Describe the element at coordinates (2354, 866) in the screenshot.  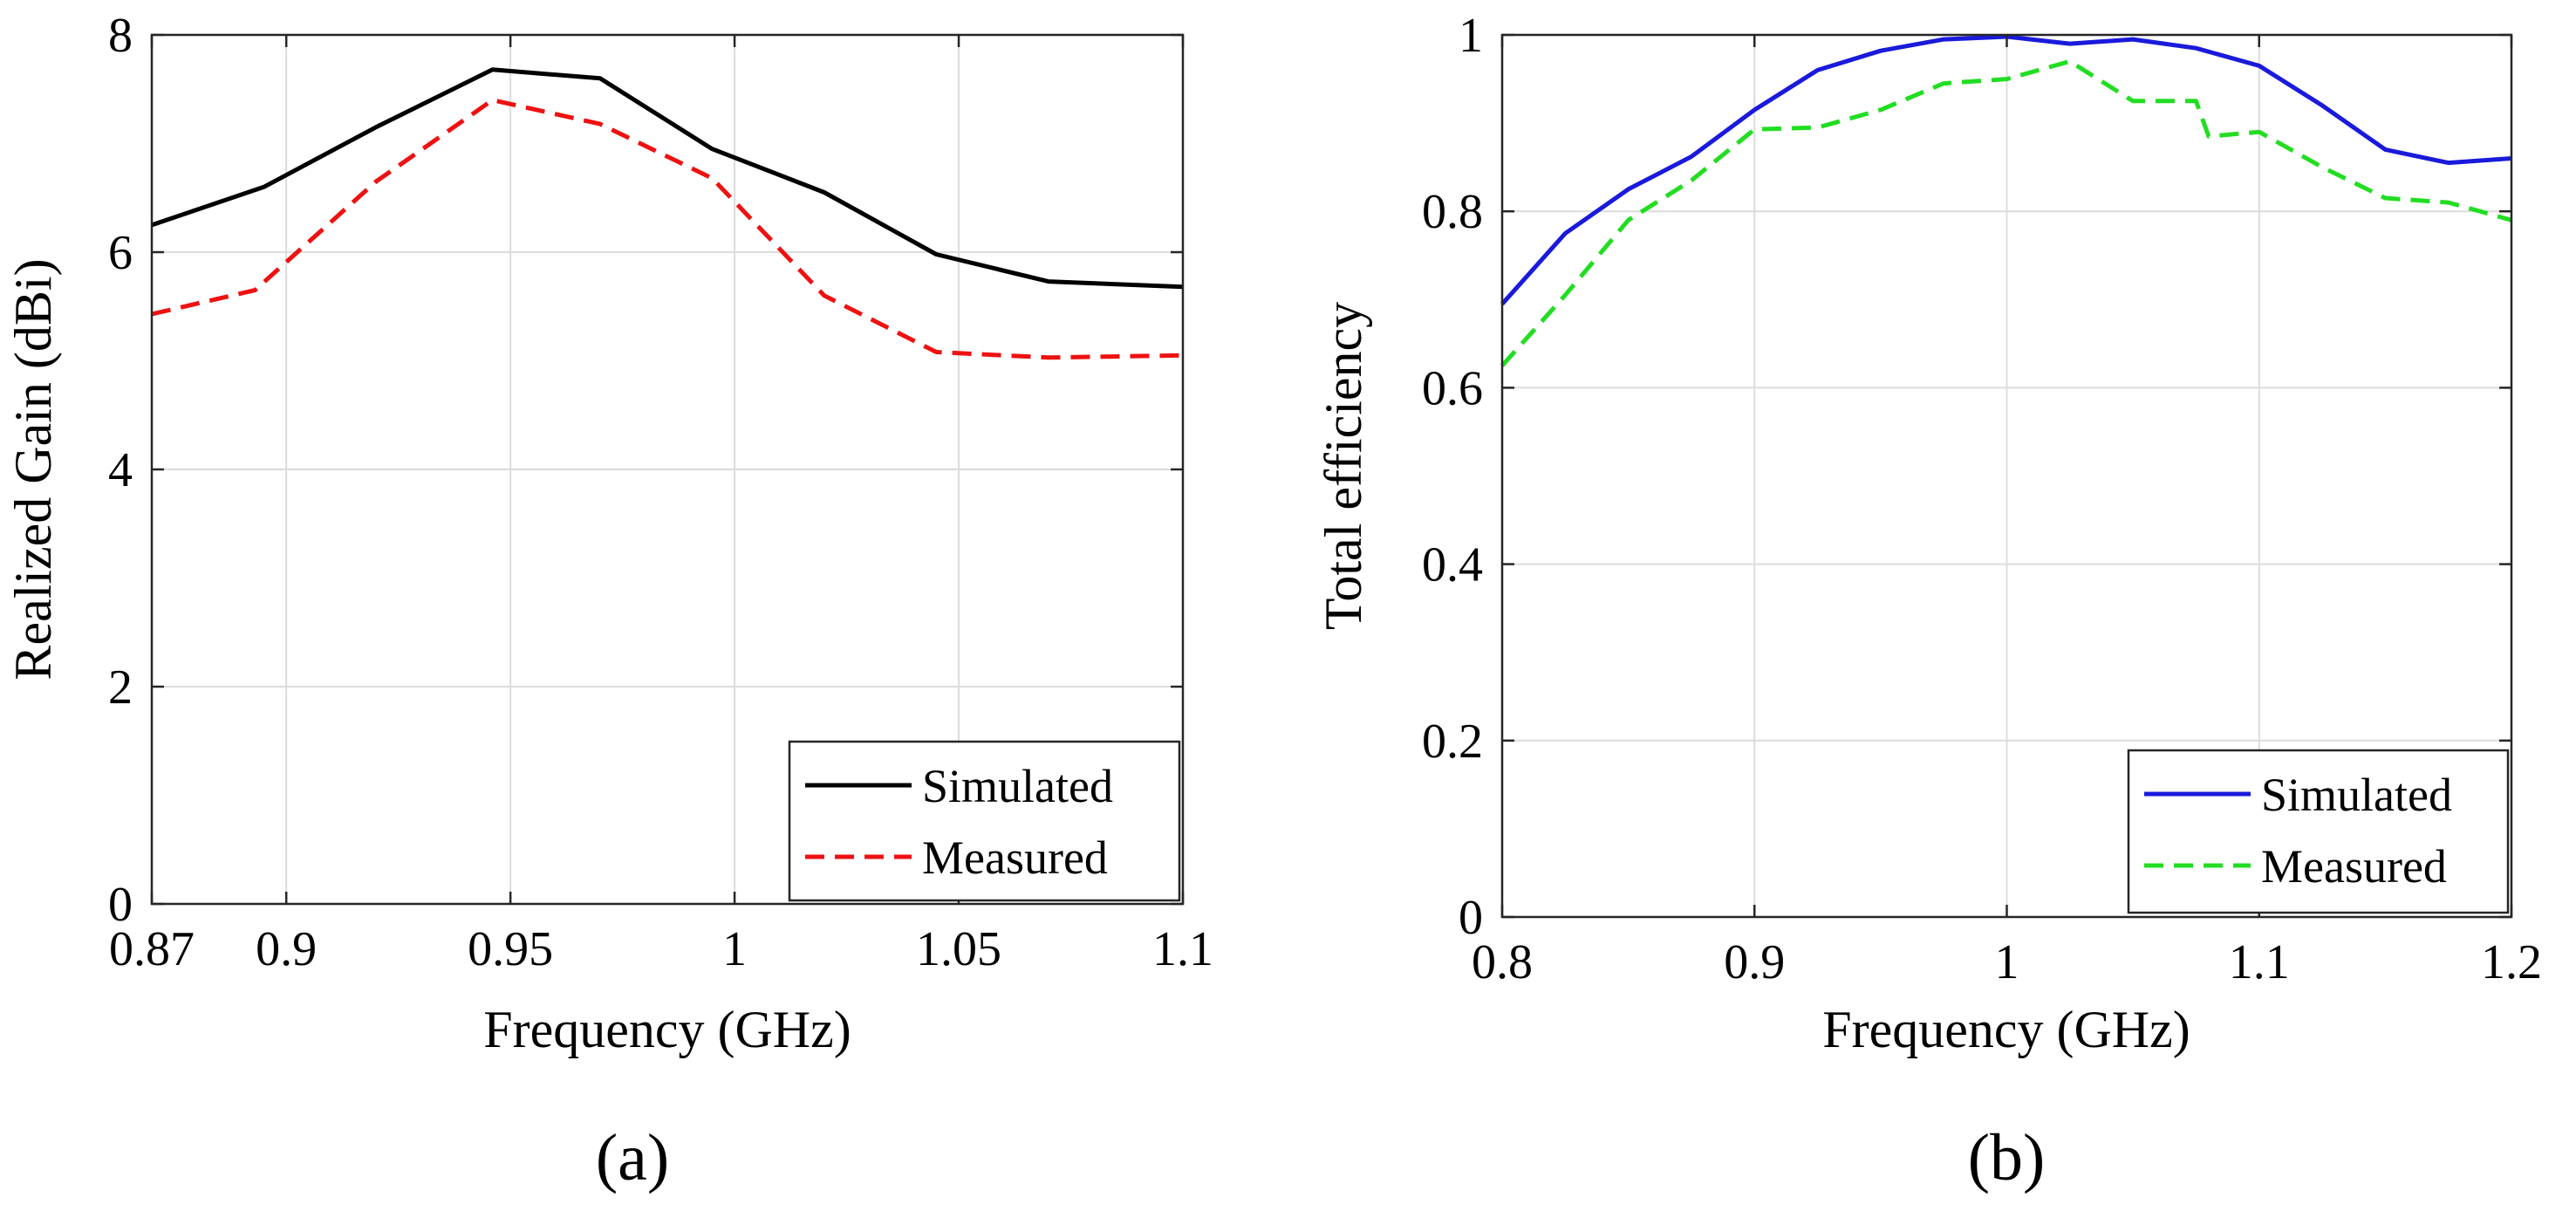
I see `chart-b-legend-label-measured: Measured` at that location.